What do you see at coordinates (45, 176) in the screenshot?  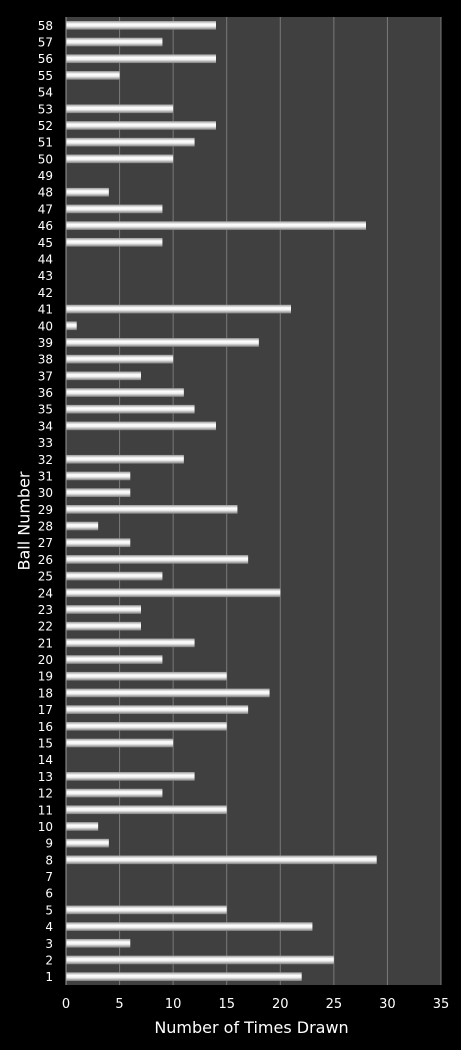 I see `y-tick-label: 49` at bounding box center [45, 176].